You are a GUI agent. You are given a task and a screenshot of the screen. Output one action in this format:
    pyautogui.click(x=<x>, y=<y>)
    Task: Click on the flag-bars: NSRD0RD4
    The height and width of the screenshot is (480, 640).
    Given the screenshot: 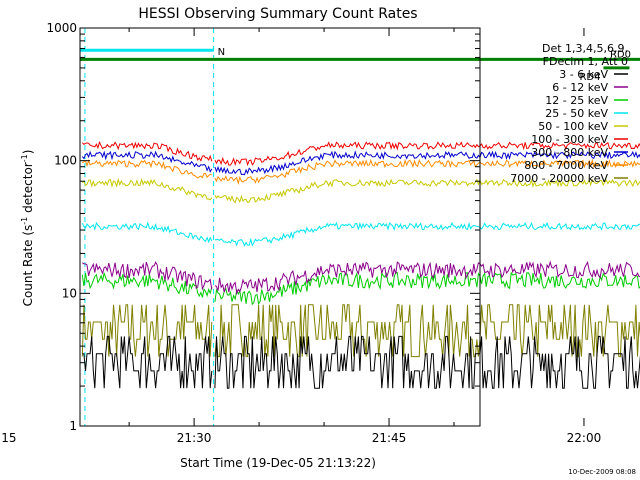 What is the action you would take?
    pyautogui.click(x=360, y=65)
    